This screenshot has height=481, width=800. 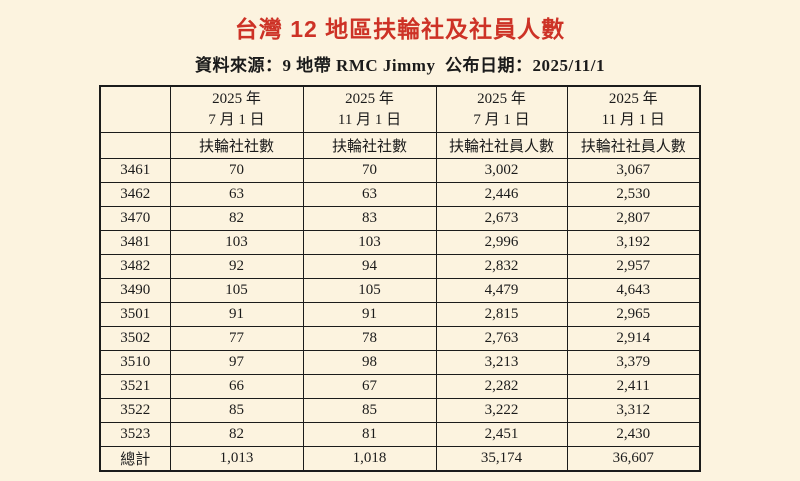 I want to click on table-row: 3482 92 94 2,832 2,957, so click(x=400, y=266).